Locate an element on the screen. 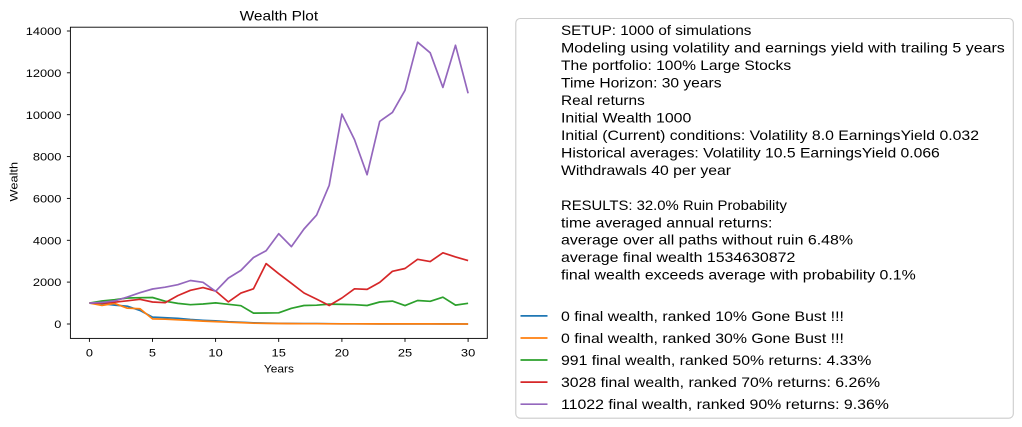  svg-text: 15 is located at coordinates (279, 353).